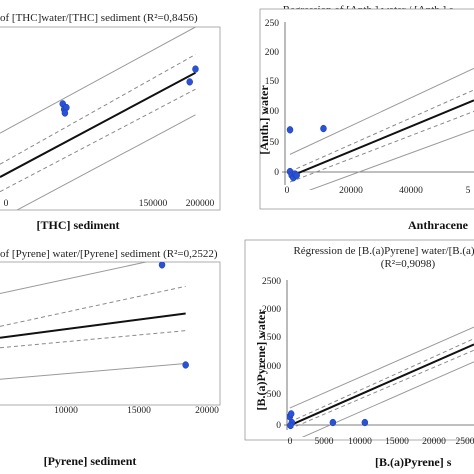 This screenshot has width=474, height=474. Describe the element at coordinates (272, 82) in the screenshot. I see `panel-anth-y-tick-150: 150` at that location.